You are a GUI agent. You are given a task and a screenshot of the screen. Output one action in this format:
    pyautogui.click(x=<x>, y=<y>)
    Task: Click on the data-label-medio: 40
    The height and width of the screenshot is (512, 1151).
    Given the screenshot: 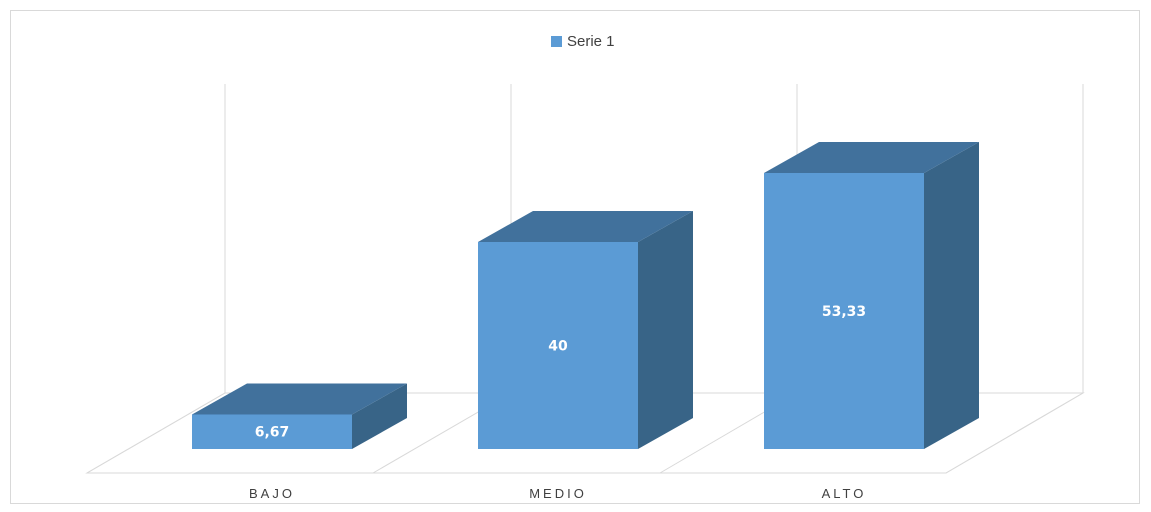 What is the action you would take?
    pyautogui.click(x=558, y=346)
    